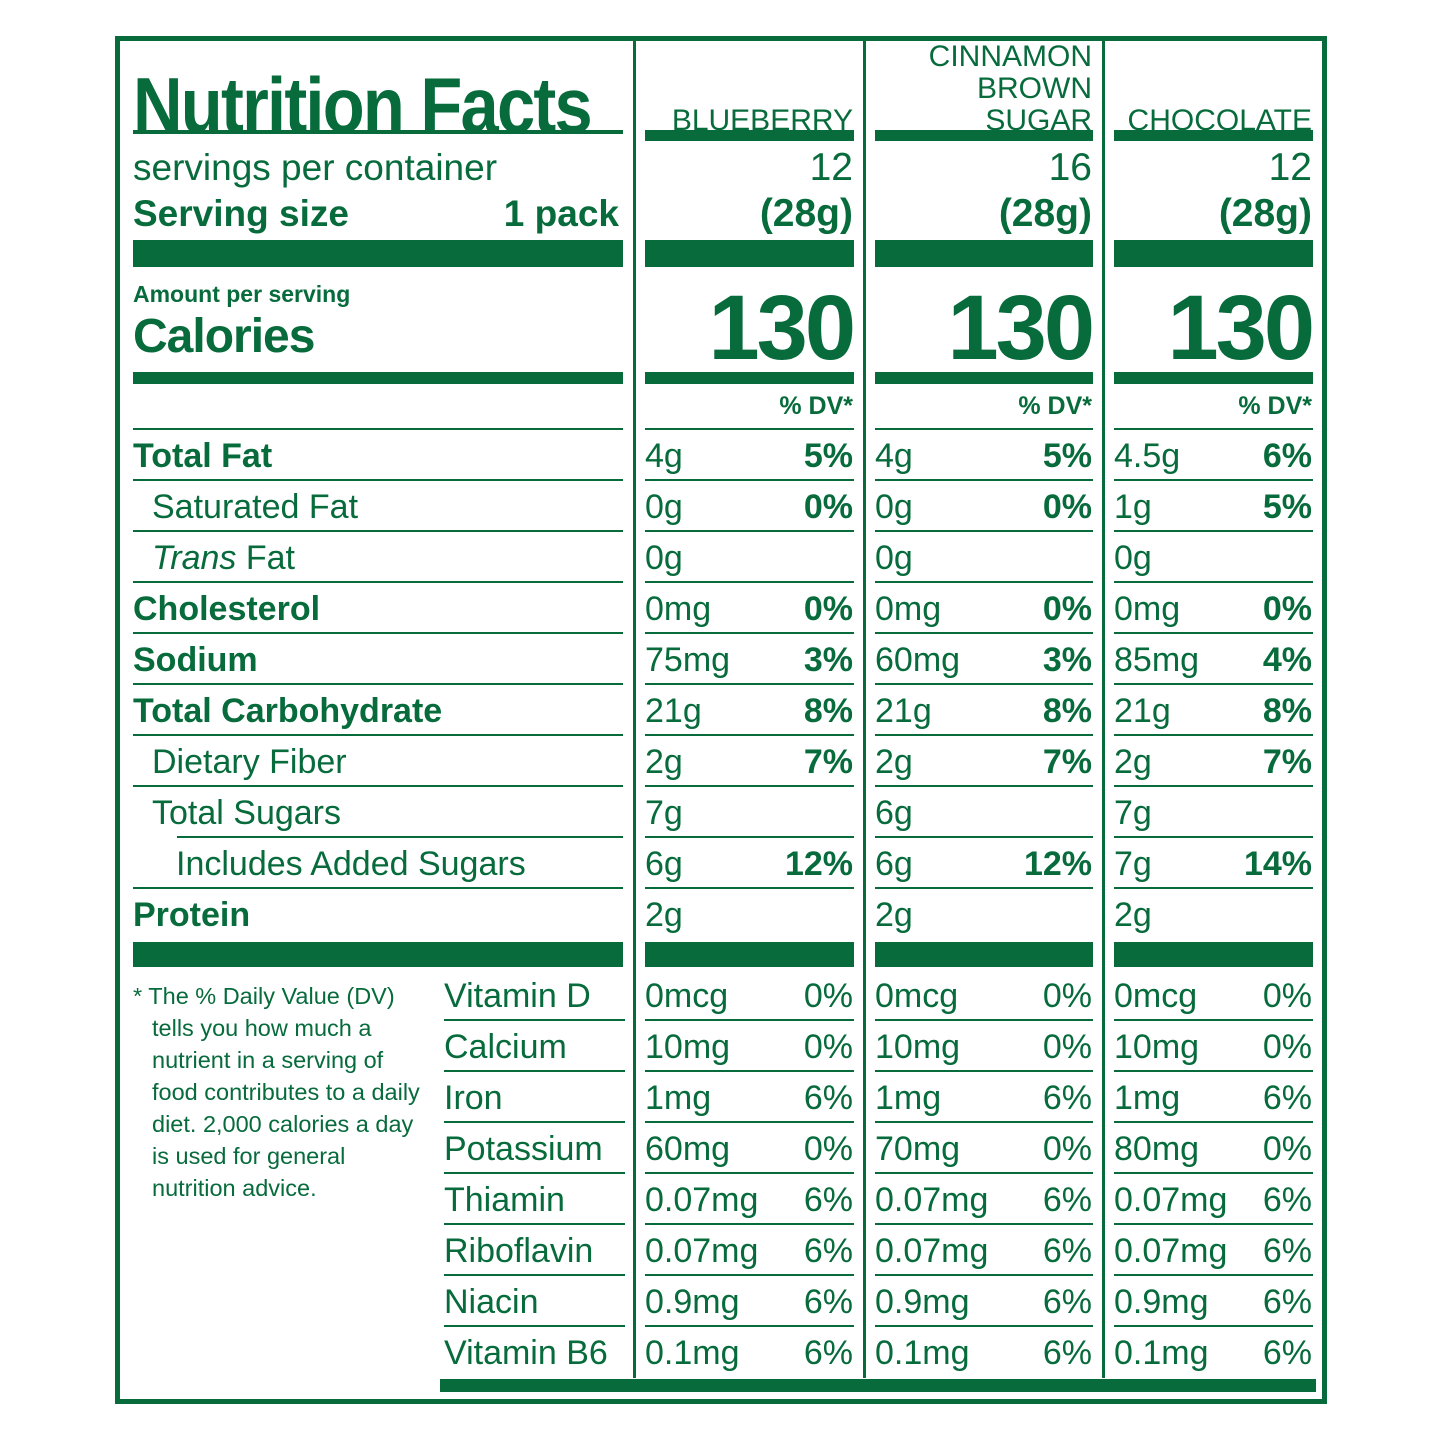 The image size is (1445, 1445). I want to click on vitamin-amount: 80mg, so click(1157, 1148).